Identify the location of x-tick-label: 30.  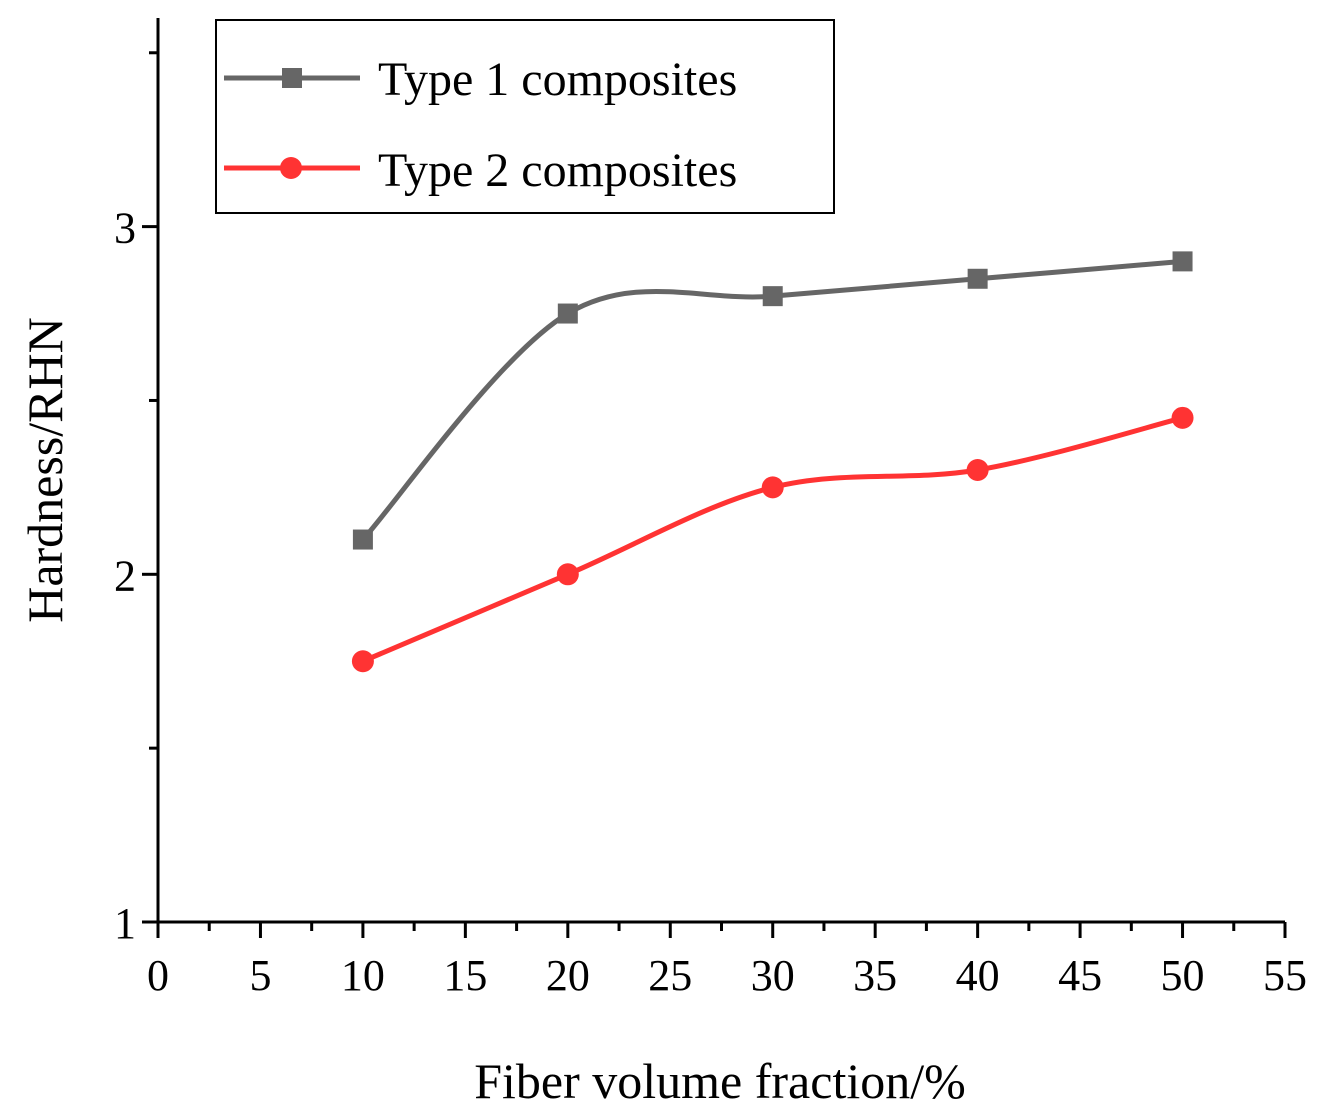
(773, 975).